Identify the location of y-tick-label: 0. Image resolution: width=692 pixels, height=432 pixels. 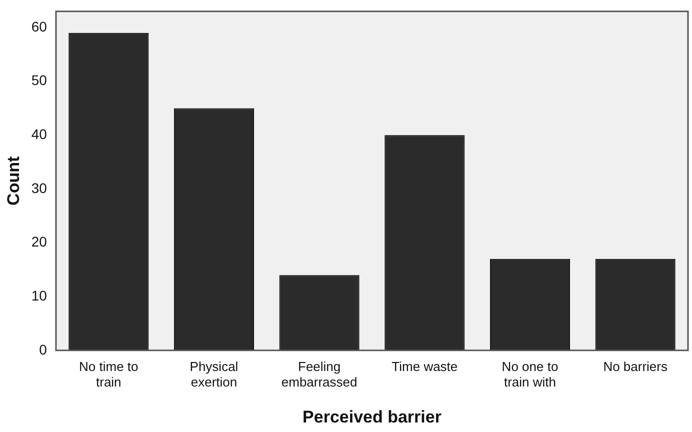
(43, 349).